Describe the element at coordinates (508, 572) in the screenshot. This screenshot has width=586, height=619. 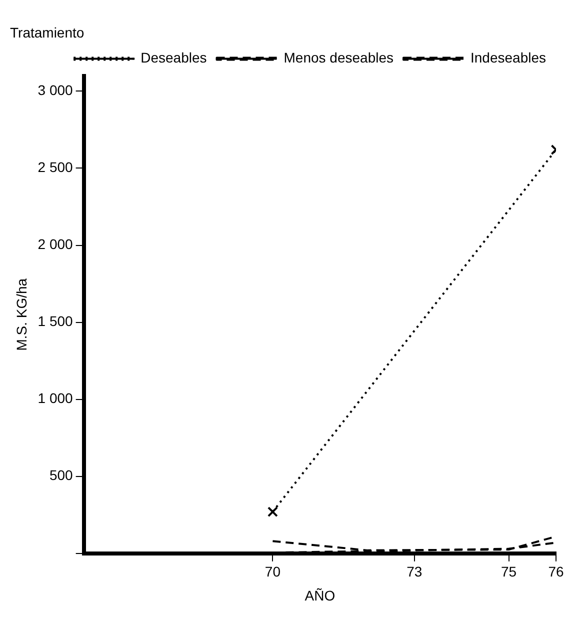
I see `x-tick-label: 75` at that location.